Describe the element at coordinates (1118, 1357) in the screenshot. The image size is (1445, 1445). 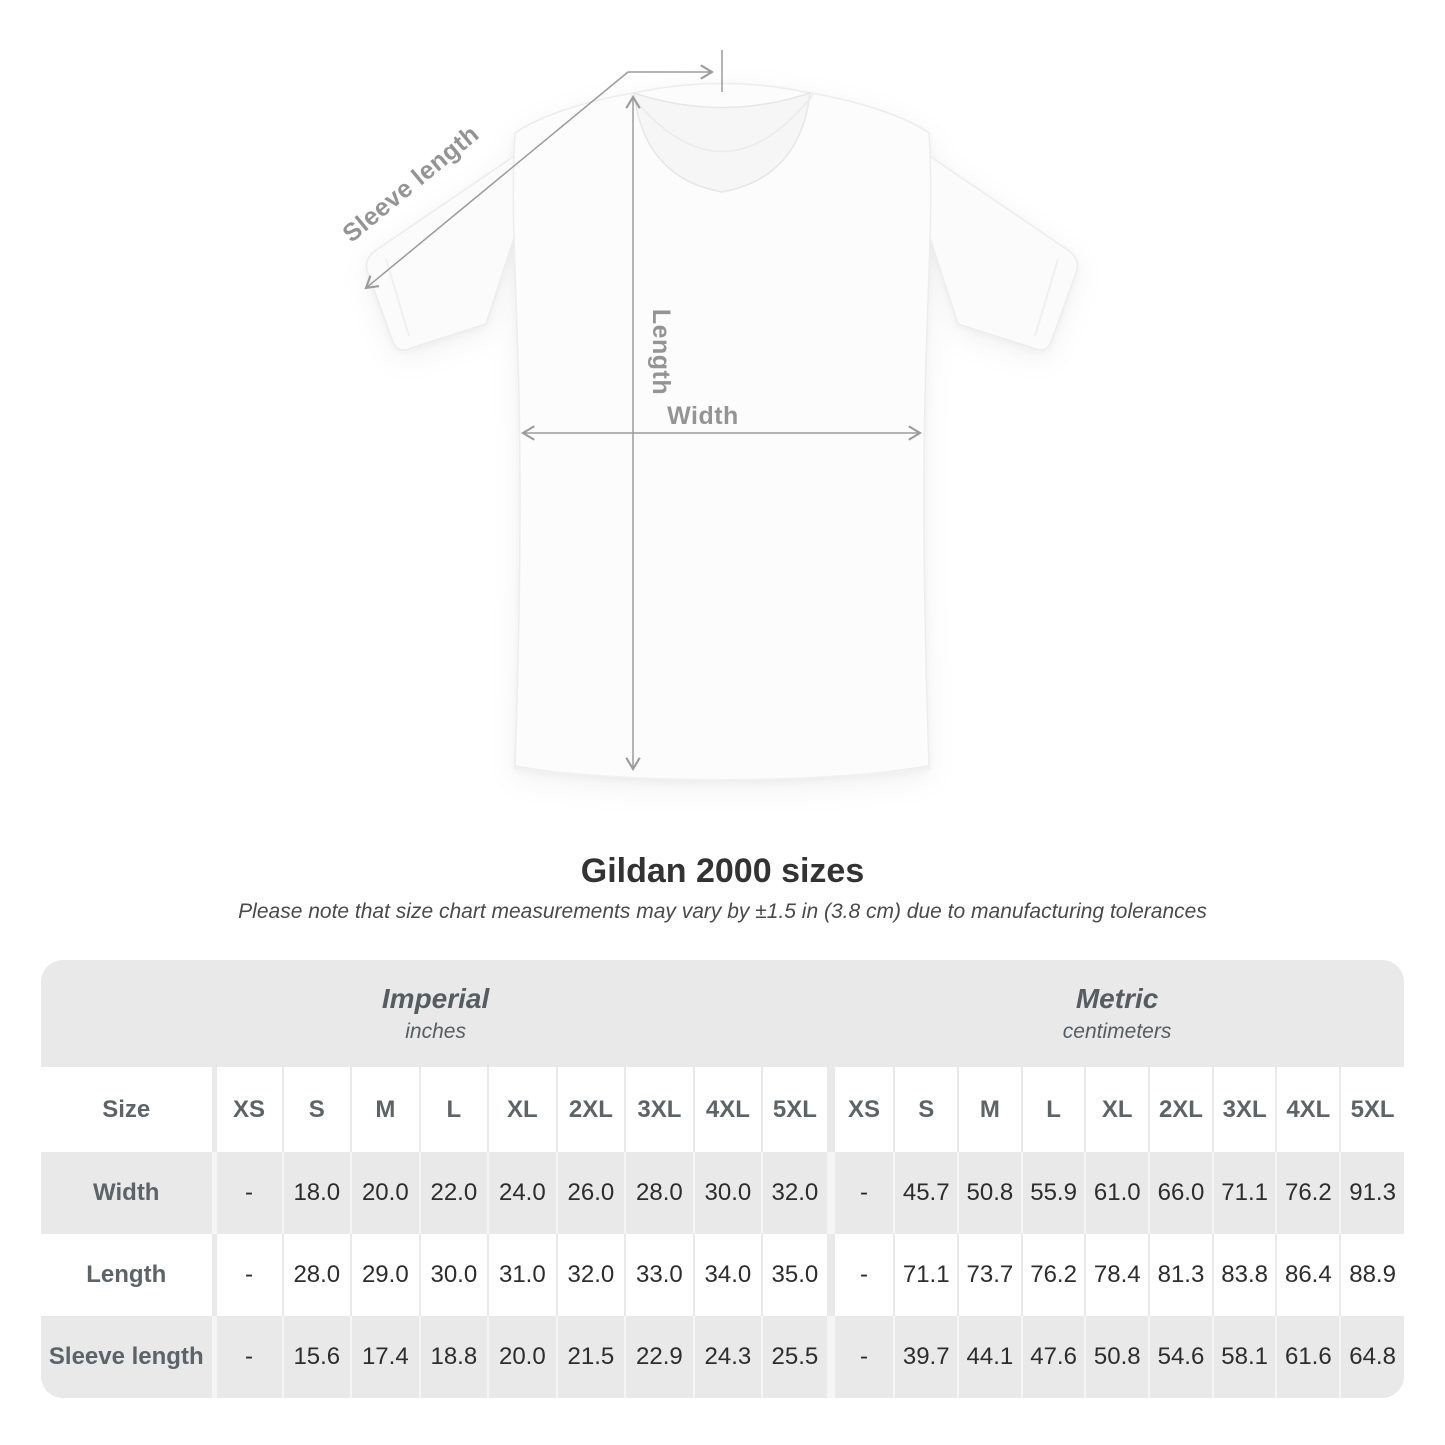
I see `value-cell-metric-xl: 50.8` at that location.